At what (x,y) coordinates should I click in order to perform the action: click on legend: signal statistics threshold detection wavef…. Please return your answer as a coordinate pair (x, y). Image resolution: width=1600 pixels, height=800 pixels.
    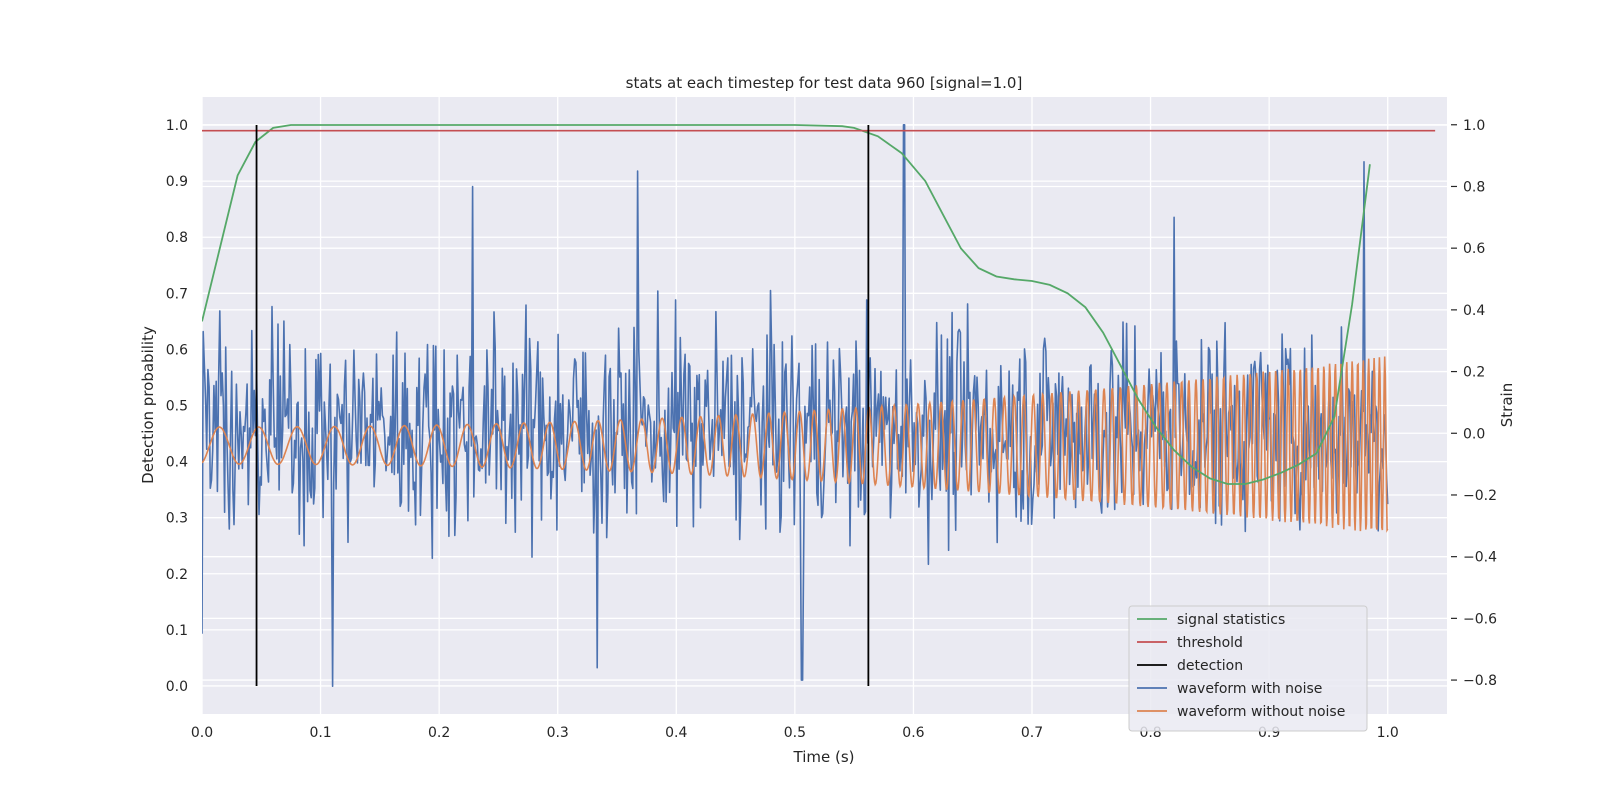
    Looking at the image, I should click on (1248, 668).